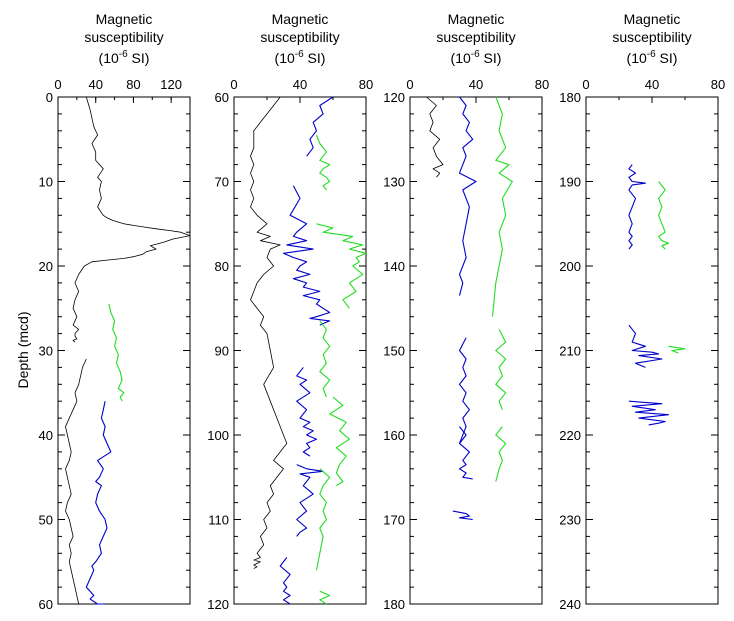 This screenshot has width=734, height=621. Describe the element at coordinates (394, 182) in the screenshot. I see `y-tick-label: 130` at that location.